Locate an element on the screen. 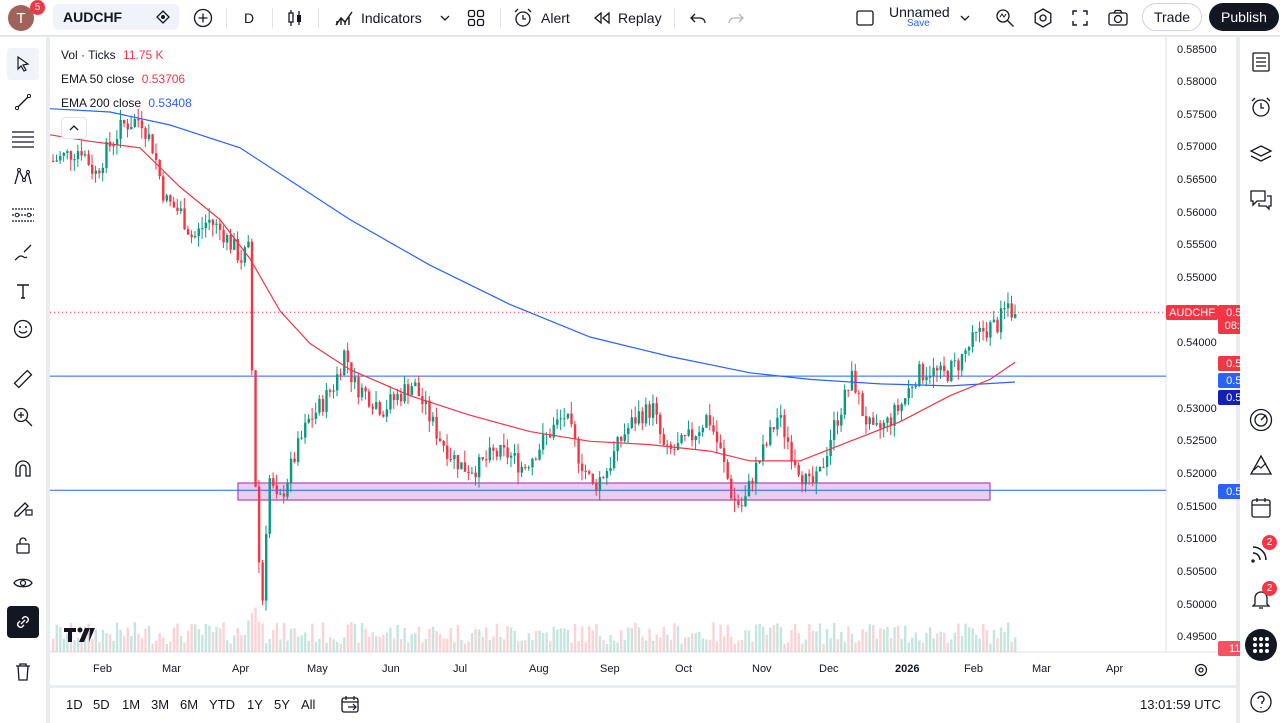 The image size is (1280, 723). forecast-tool is located at coordinates (23, 215).